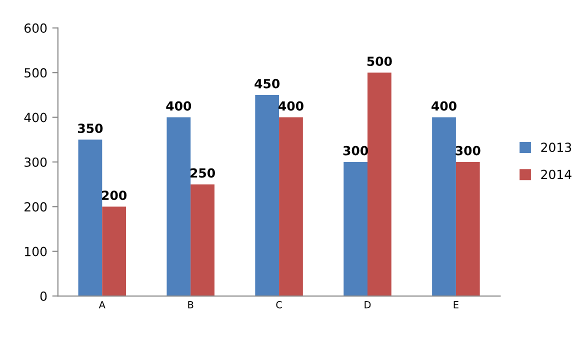  What do you see at coordinates (35, 28) in the screenshot?
I see `y-tick-label: 600` at bounding box center [35, 28].